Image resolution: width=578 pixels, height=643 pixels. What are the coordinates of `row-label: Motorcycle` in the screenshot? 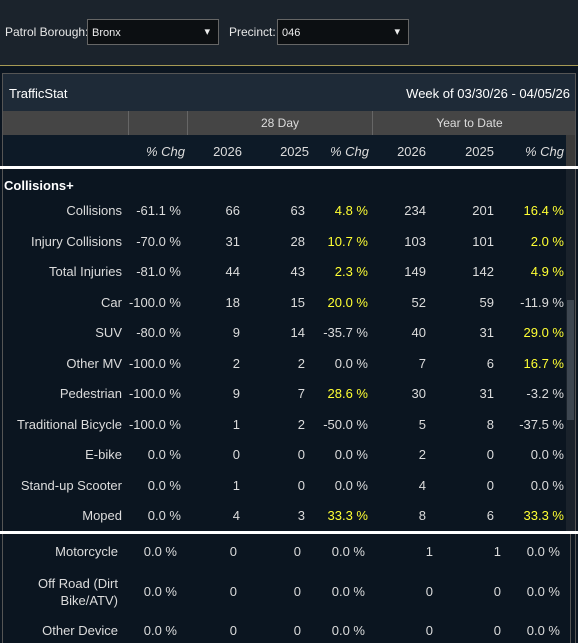 It's located at (86, 551).